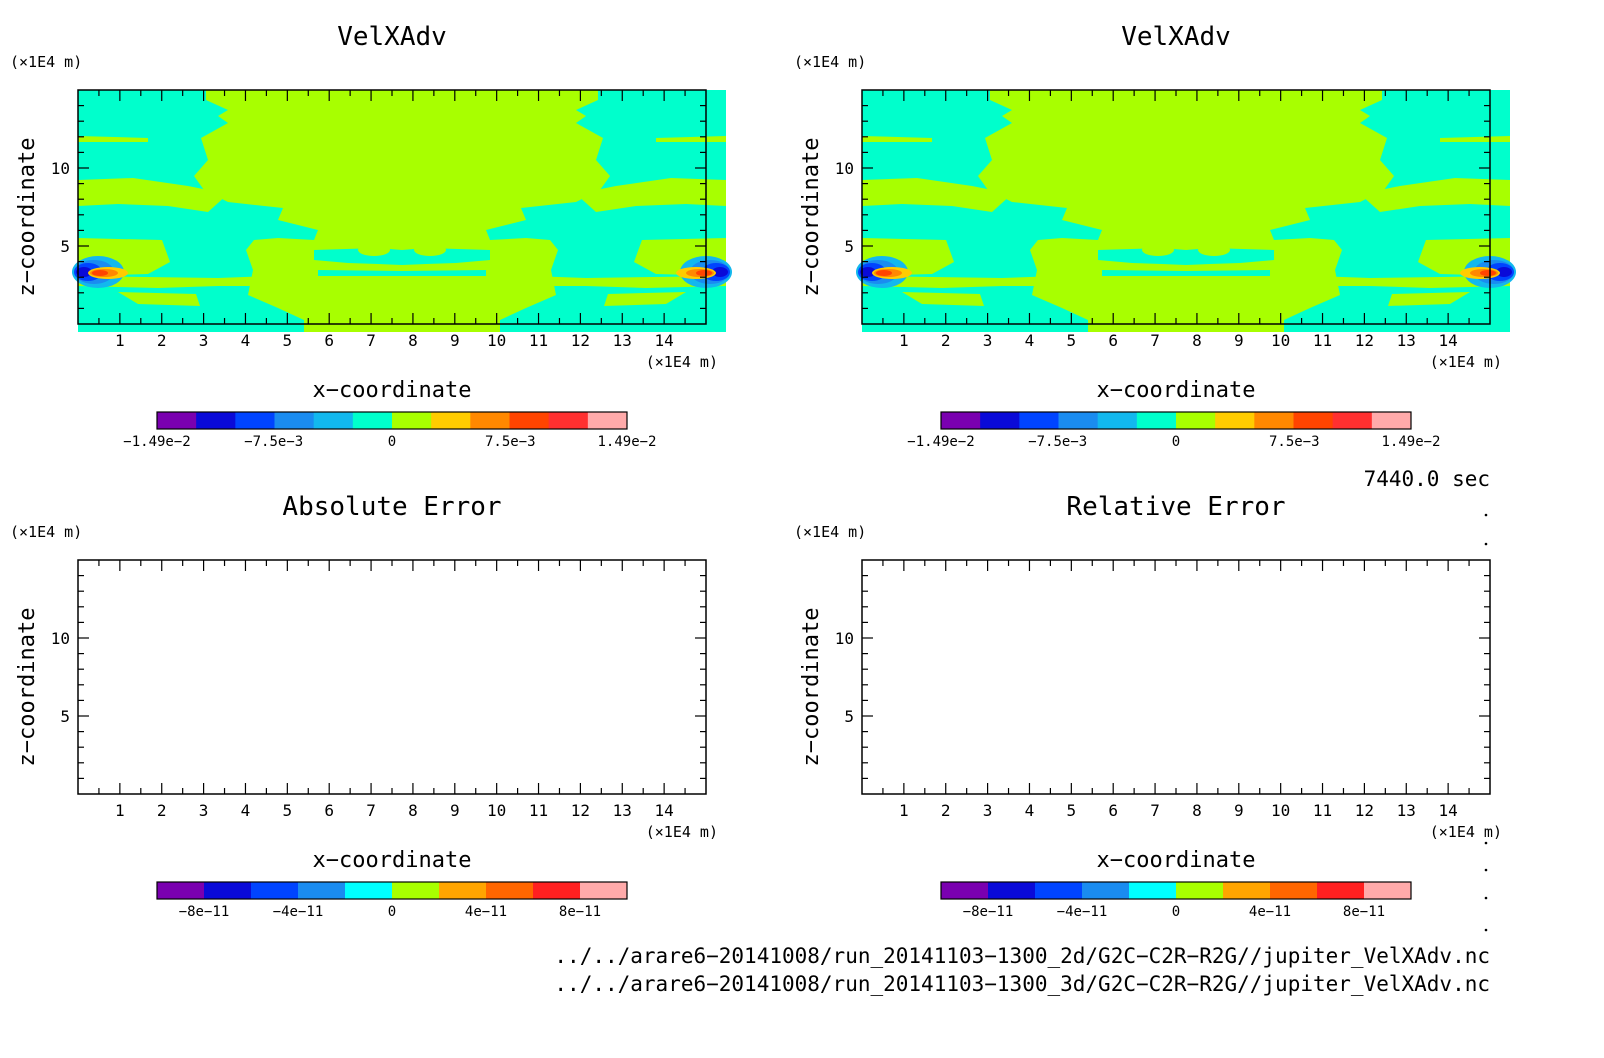 Image resolution: width=1604 pixels, height=1058 pixels. I want to click on colorbar-label: 1.49e−2, so click(1410, 442).